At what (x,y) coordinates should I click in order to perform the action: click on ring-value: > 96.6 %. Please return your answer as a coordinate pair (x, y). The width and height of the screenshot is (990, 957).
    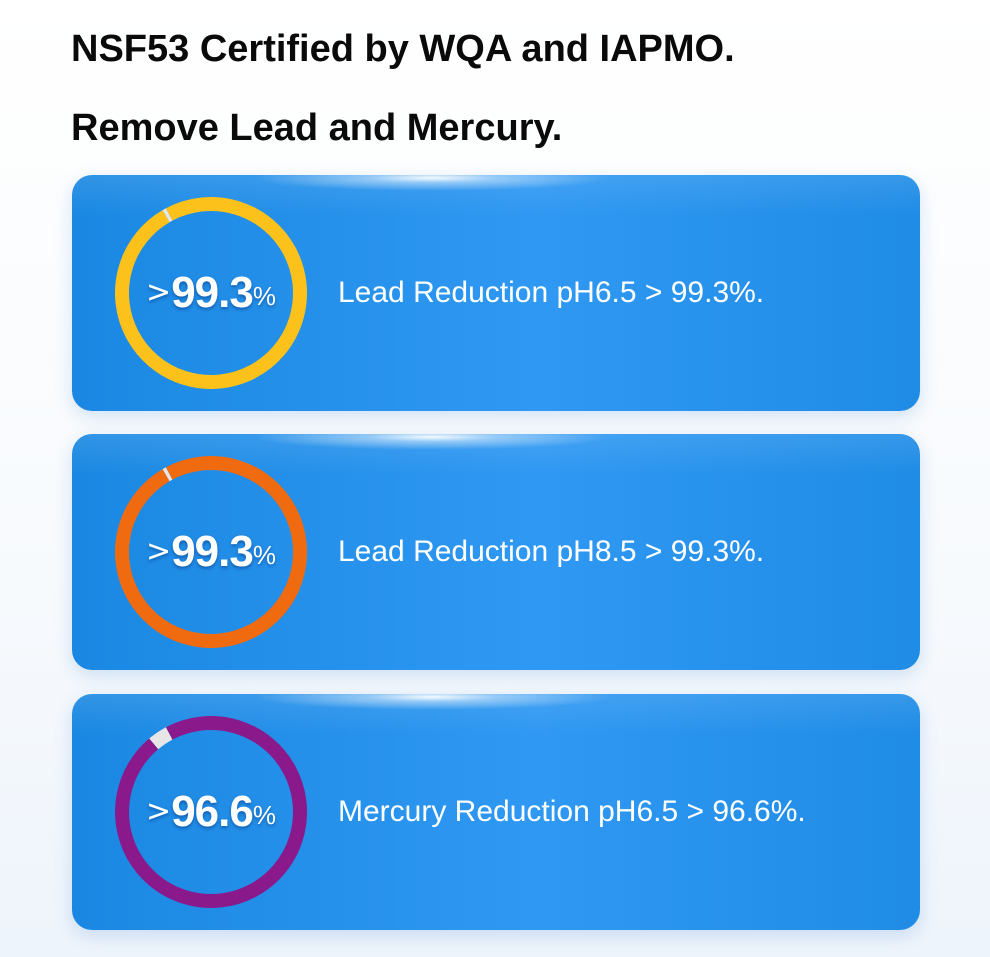
    Looking at the image, I should click on (211, 812).